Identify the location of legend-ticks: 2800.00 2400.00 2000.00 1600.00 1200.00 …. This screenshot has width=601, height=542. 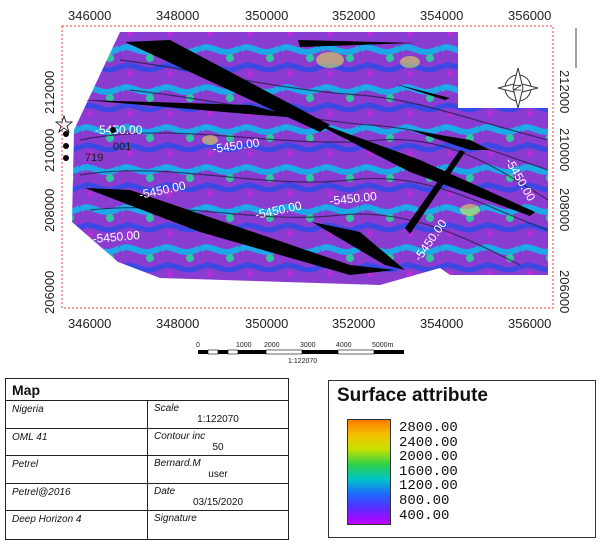
(428, 472).